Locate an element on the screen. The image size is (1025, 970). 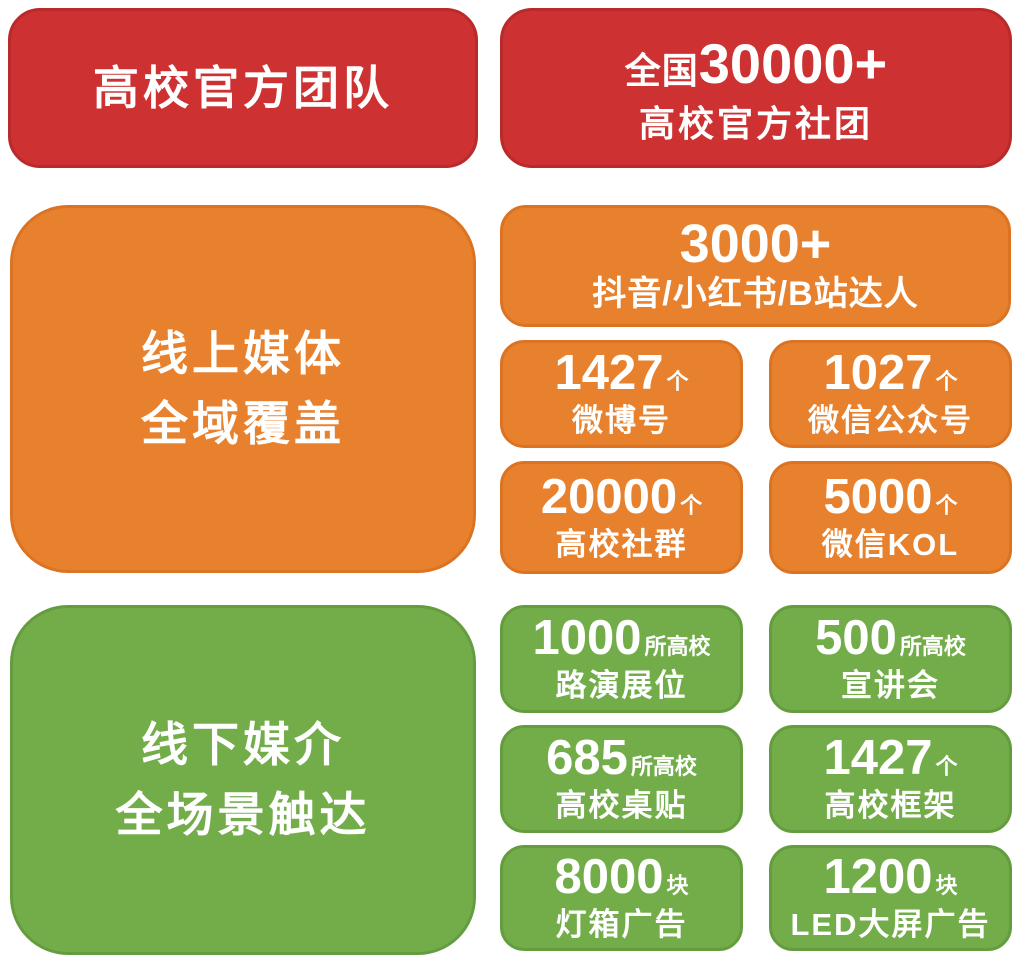
card-campus-frames: 1427 个 高校框架 is located at coordinates (890, 779).